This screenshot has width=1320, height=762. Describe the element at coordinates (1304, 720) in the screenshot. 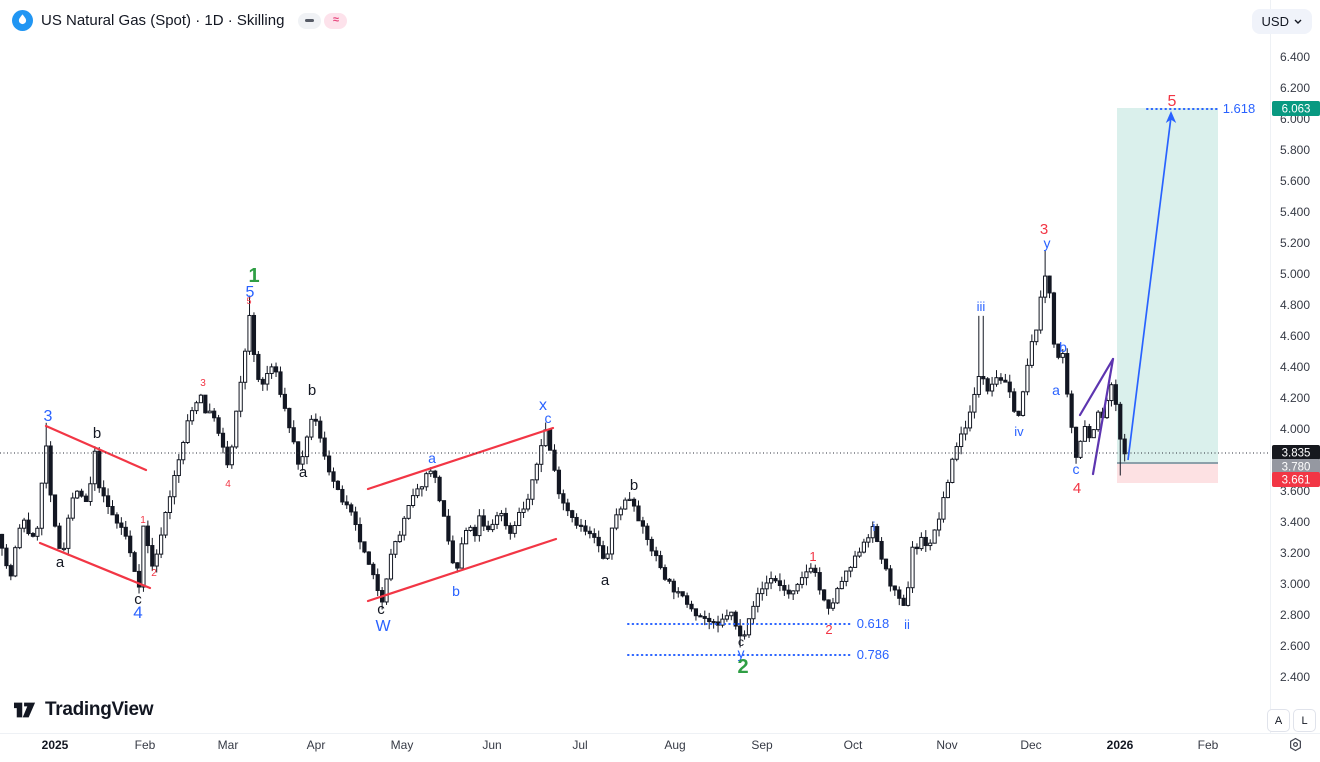

I see `log-scale-button: L` at that location.